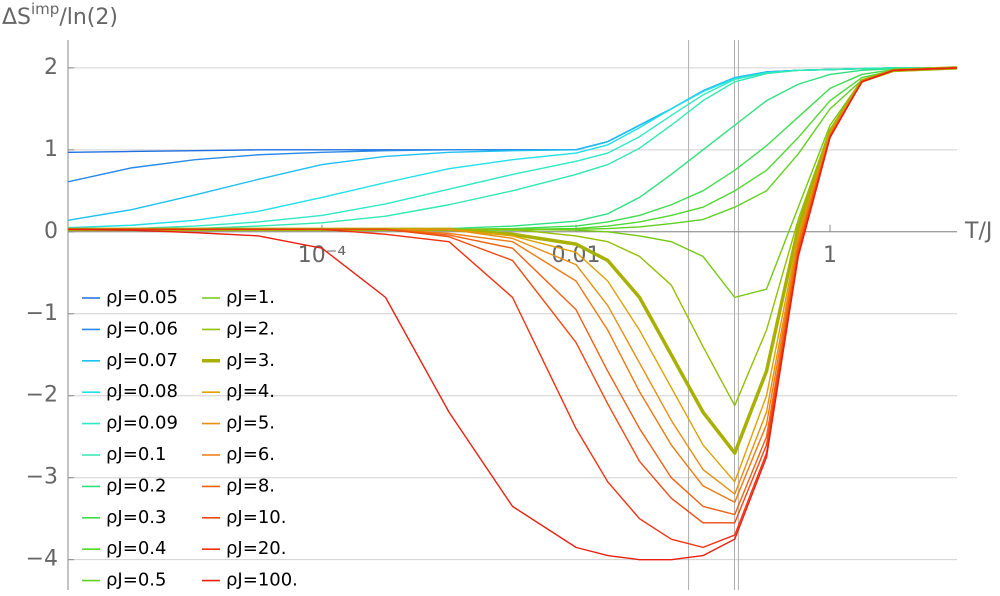 The image size is (1000, 596). Describe the element at coordinates (42, 313) in the screenshot. I see `y-tick-label: −1` at that location.